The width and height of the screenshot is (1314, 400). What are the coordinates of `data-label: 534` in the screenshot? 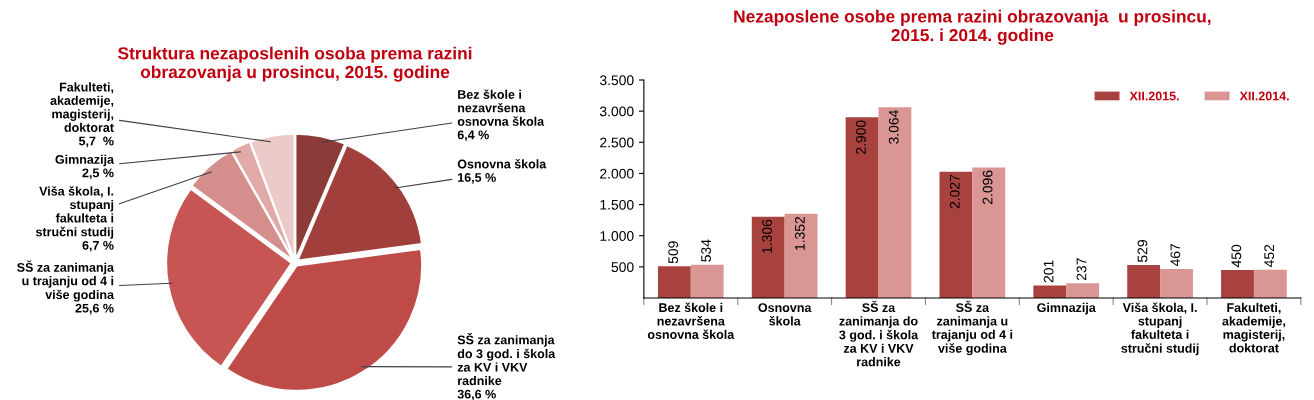 It's located at (706, 250).